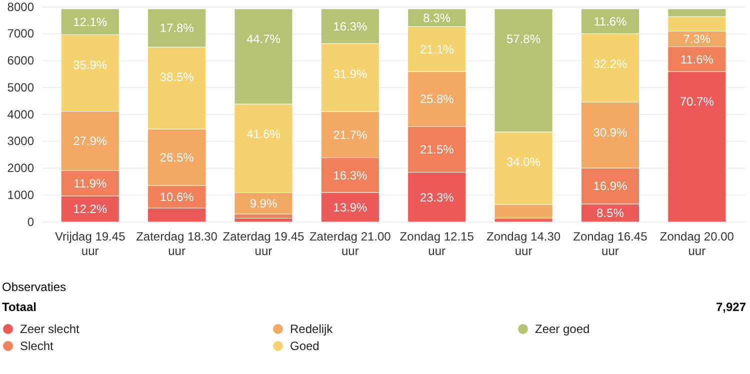 The height and width of the screenshot is (374, 750). I want to click on annotation: 26.5%, so click(177, 157).